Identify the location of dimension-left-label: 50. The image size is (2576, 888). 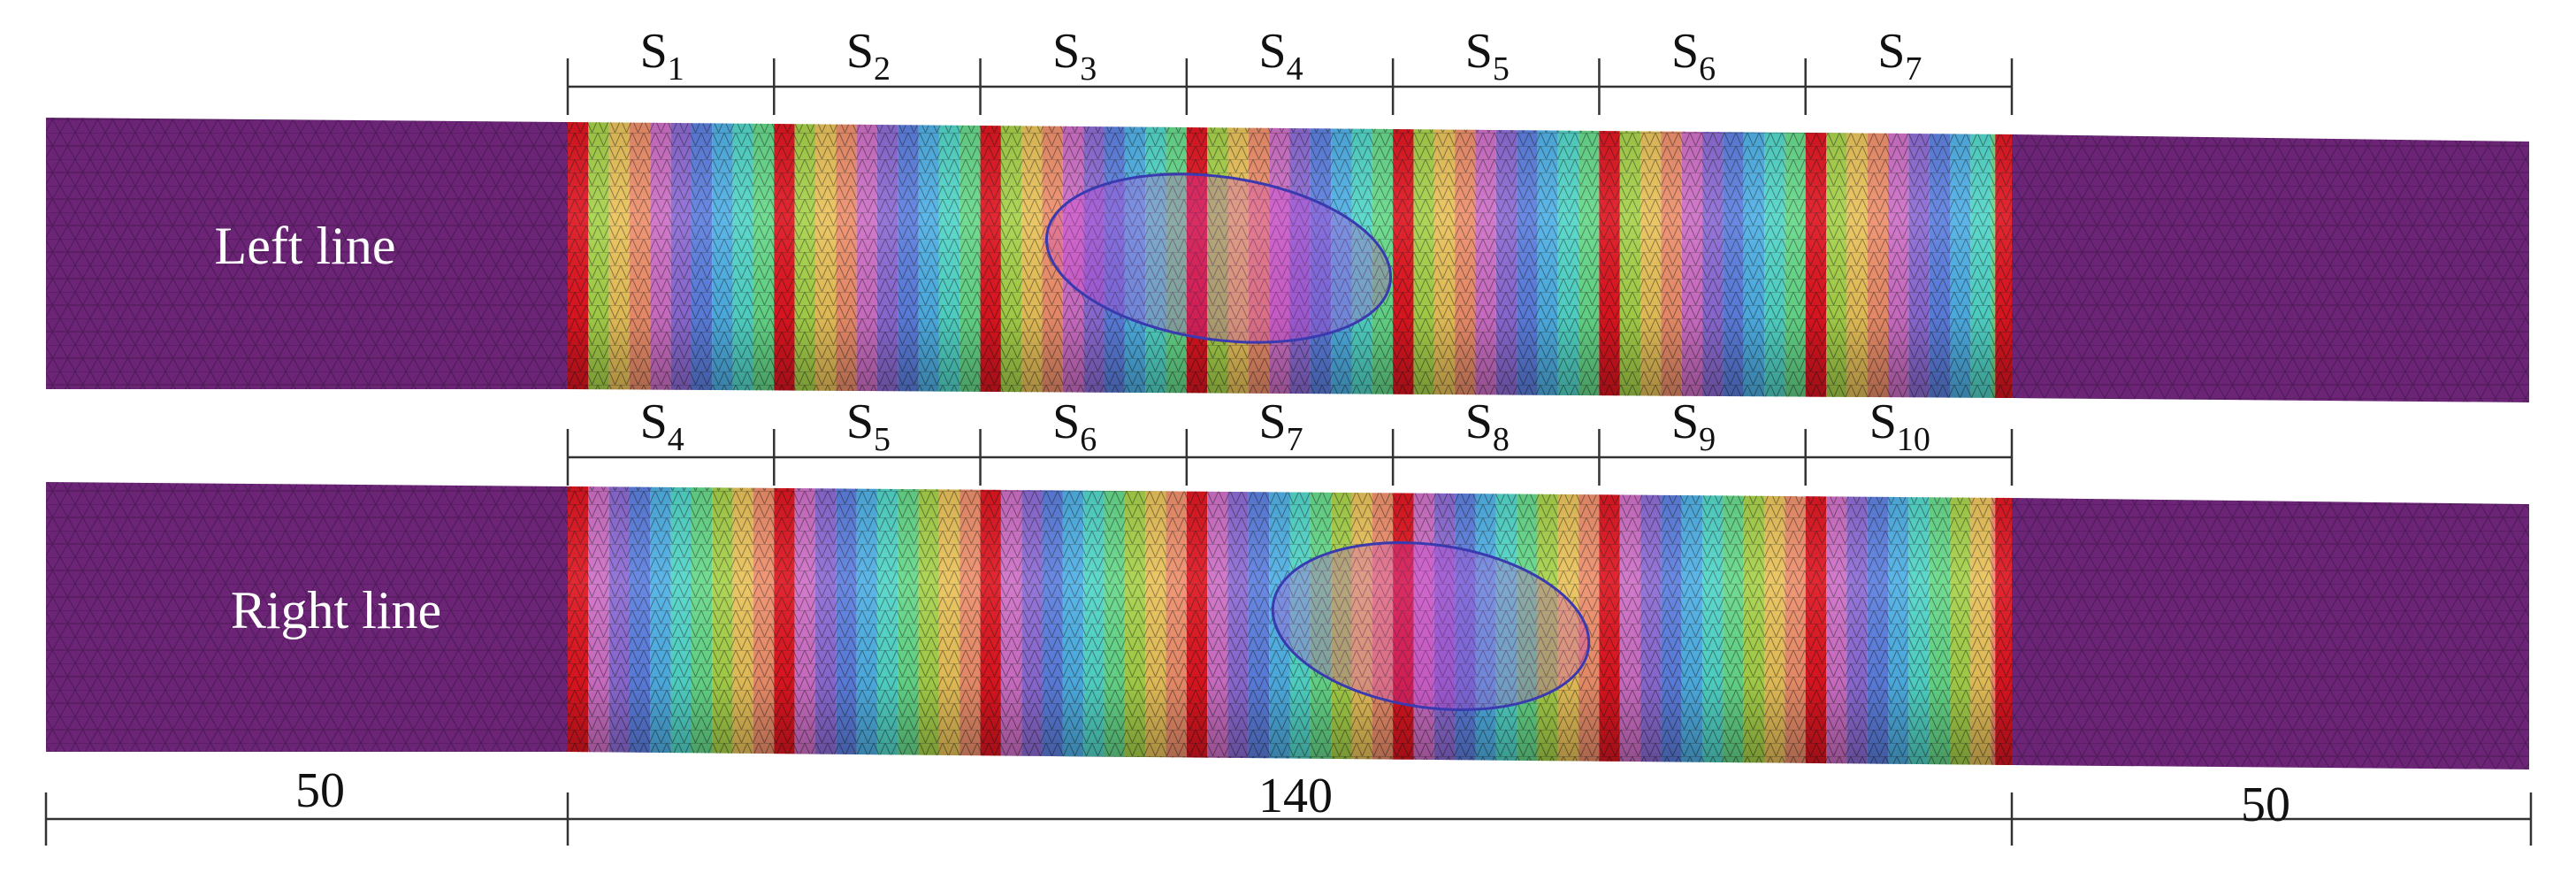
(320, 790).